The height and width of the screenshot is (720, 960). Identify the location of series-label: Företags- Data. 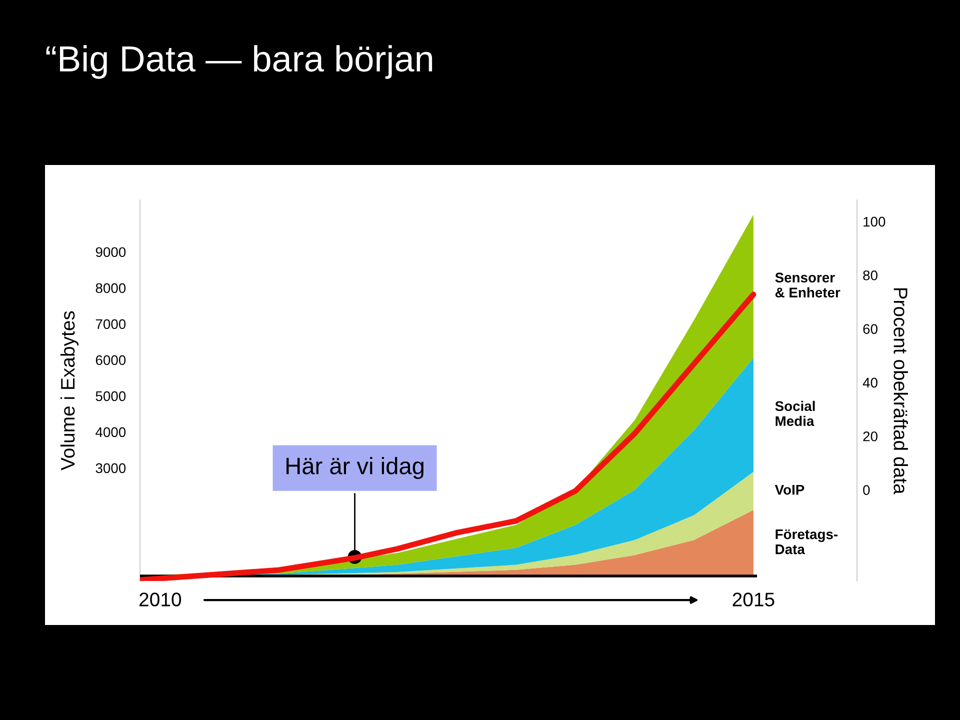
(807, 541).